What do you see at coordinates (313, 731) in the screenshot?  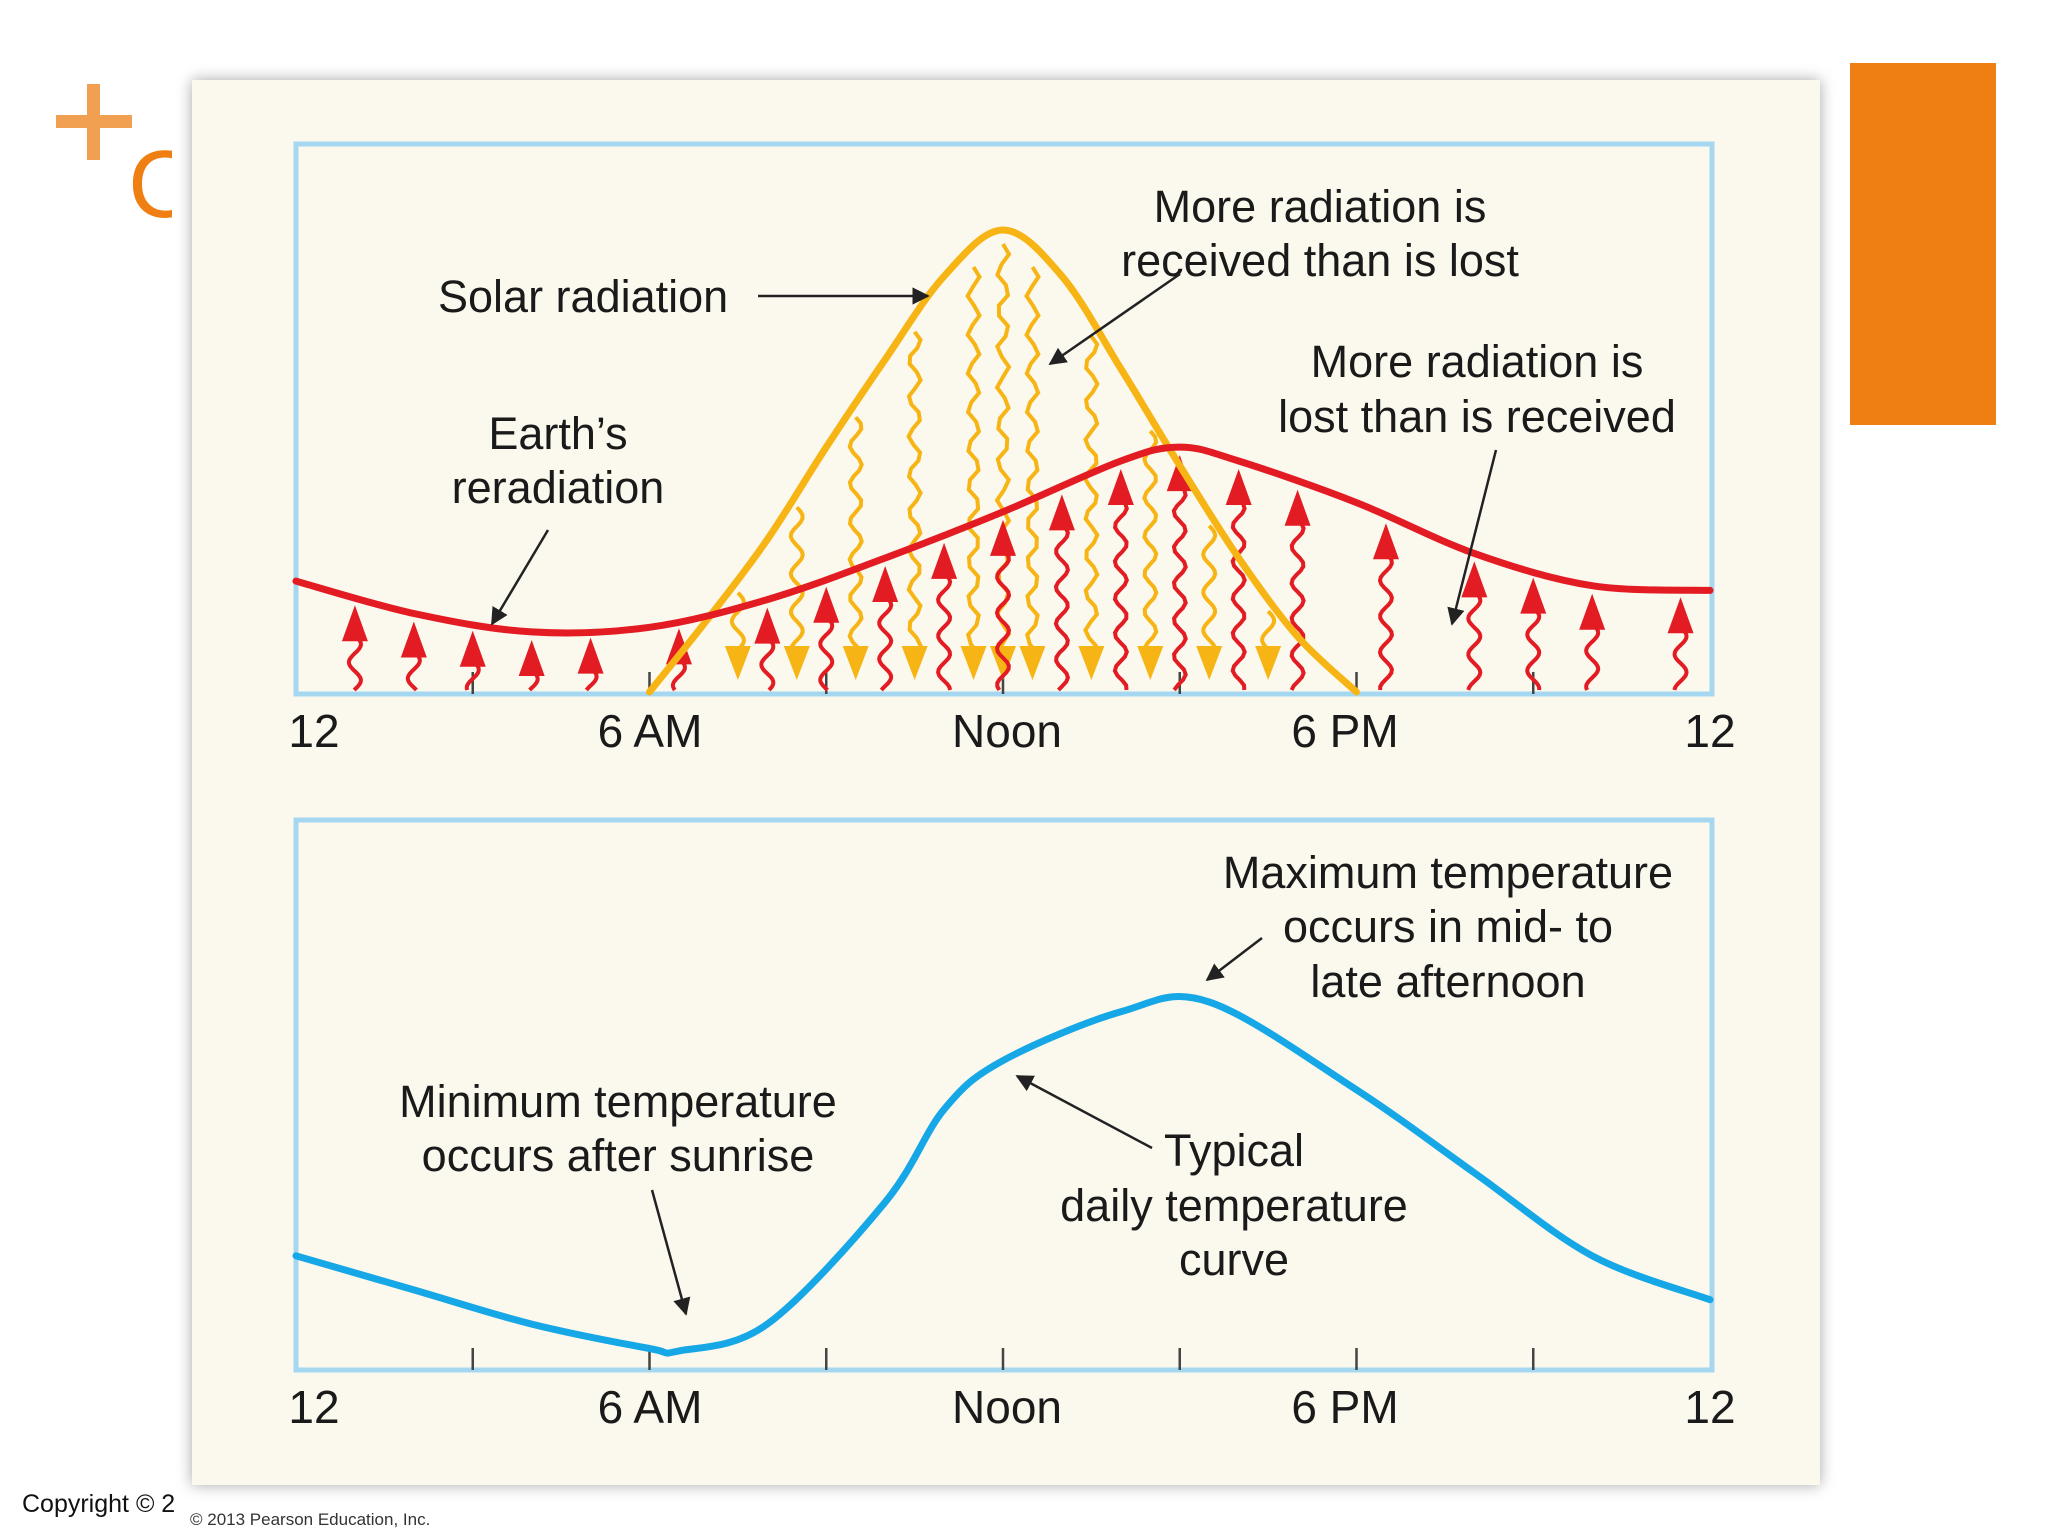 I see `top-tick-label-12am: 12` at bounding box center [313, 731].